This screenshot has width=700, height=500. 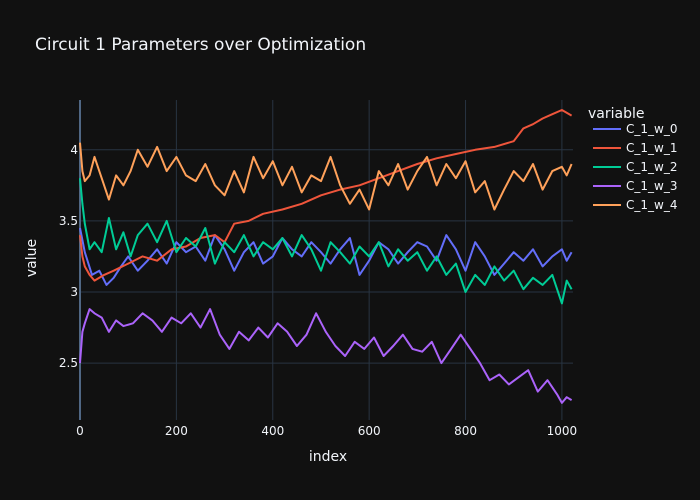 What do you see at coordinates (176, 431) in the screenshot?
I see `x-tick-label: 200` at bounding box center [176, 431].